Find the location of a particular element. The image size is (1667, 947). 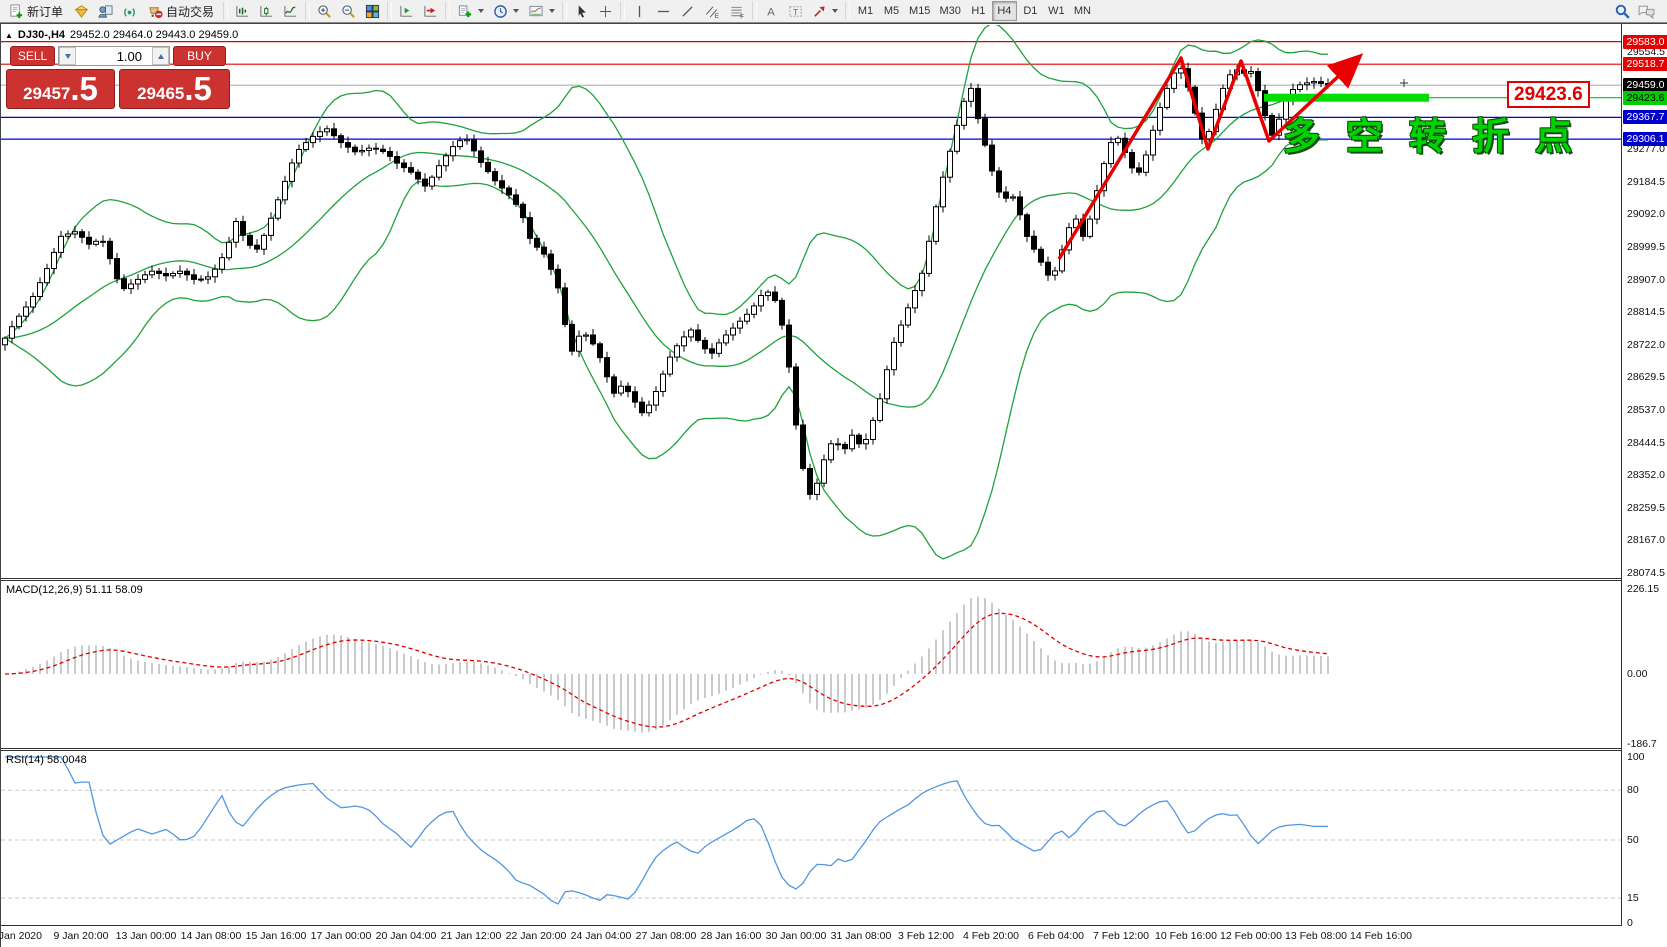

horizontal-line-tool-button is located at coordinates (663, 11).